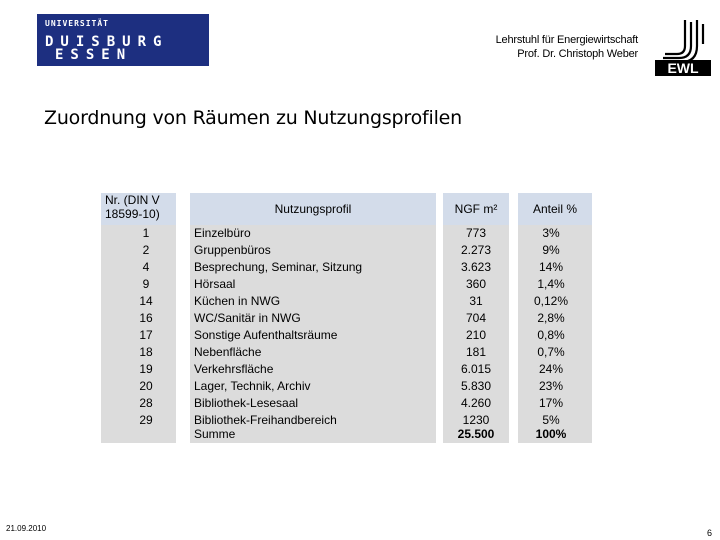 Image resolution: width=720 pixels, height=540 pixels. I want to click on cell-ngf: 3.623, so click(476, 267).